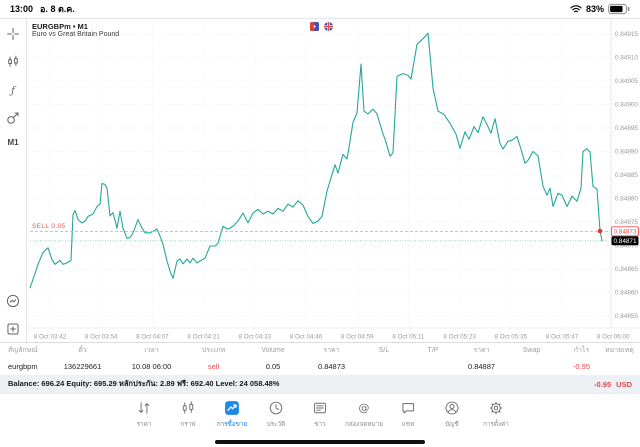 The image size is (640, 447). What do you see at coordinates (511, 337) in the screenshot?
I see `time-axis-label: 8 Oct 05:35` at bounding box center [511, 337].